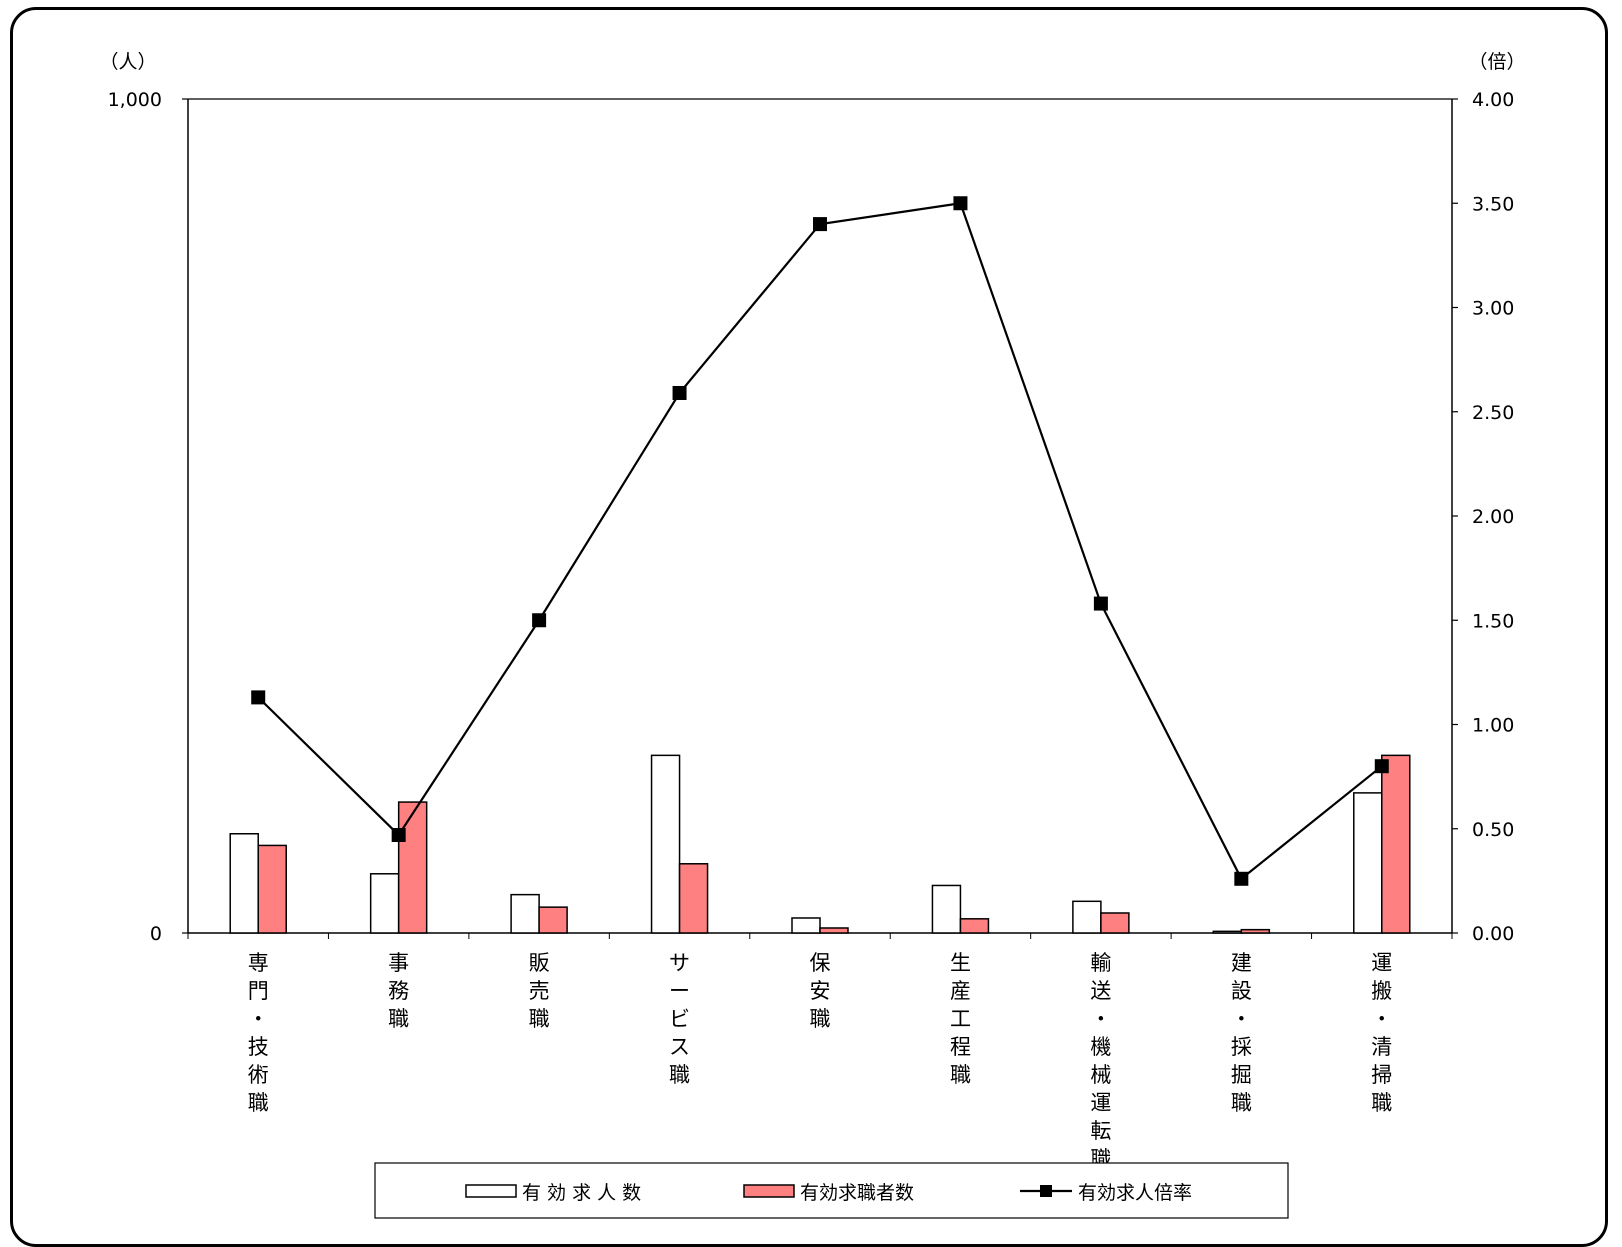 This screenshot has width=1622, height=1247. I want to click on left-tick-label: 1,000, so click(135, 100).